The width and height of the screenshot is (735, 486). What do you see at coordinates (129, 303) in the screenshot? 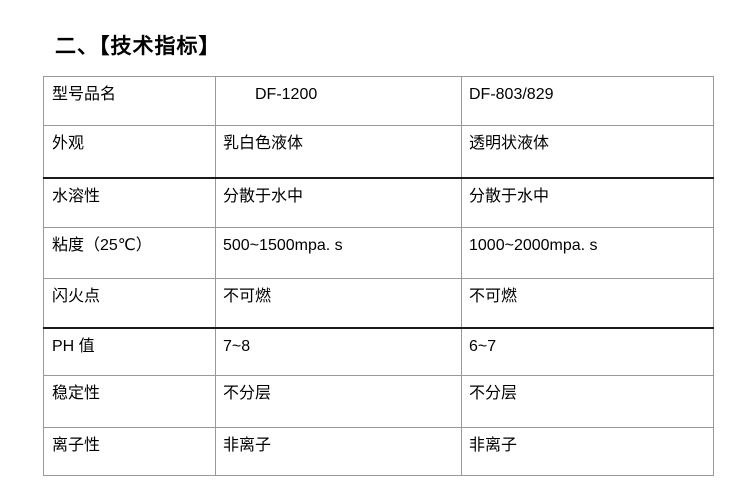
I see `spec-label-cell: 闪火点` at bounding box center [129, 303].